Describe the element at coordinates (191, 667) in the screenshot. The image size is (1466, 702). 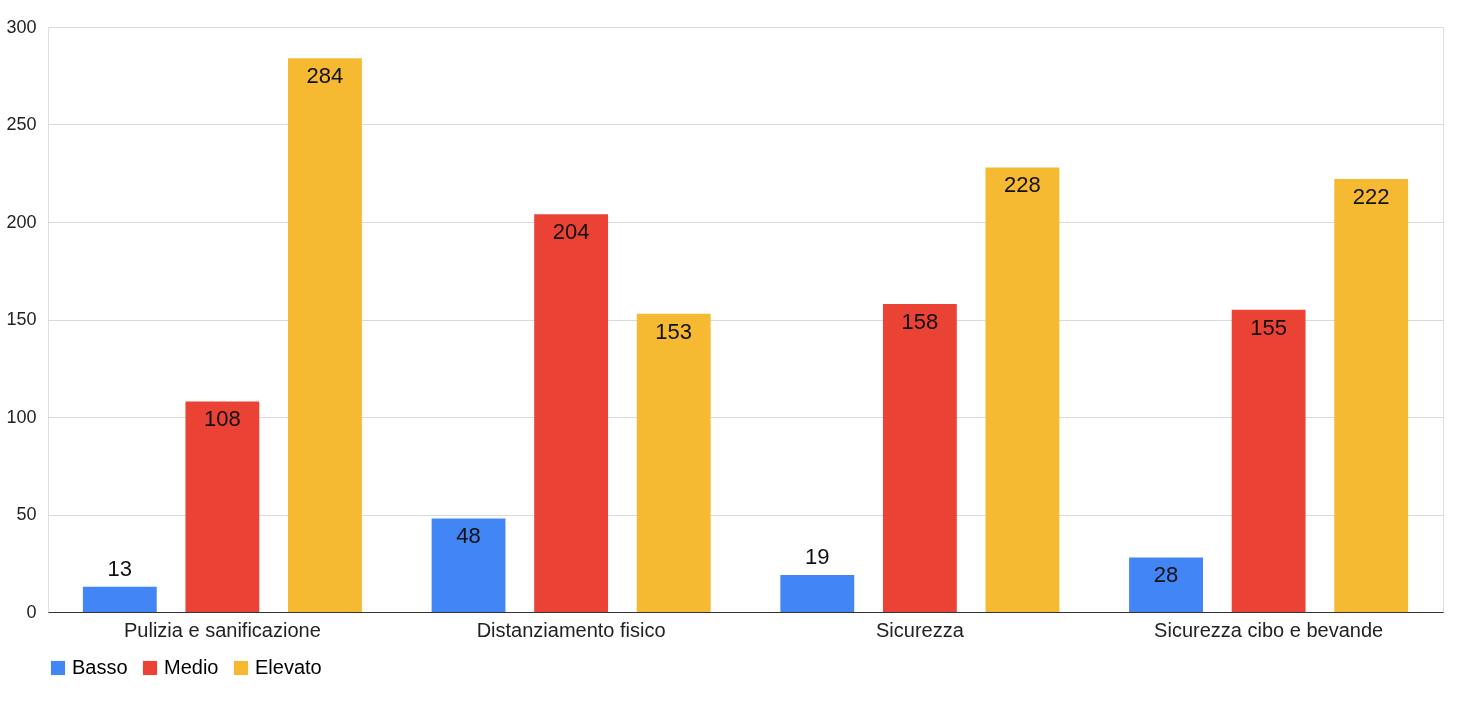
I see `legend-label: Medio` at that location.